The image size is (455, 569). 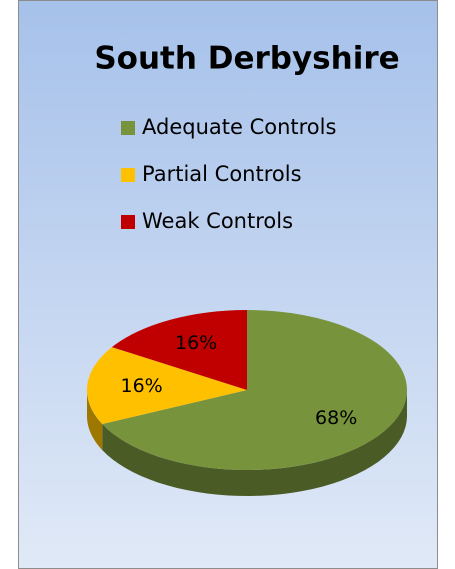 I want to click on legend-label: Weak Controls, so click(x=217, y=221).